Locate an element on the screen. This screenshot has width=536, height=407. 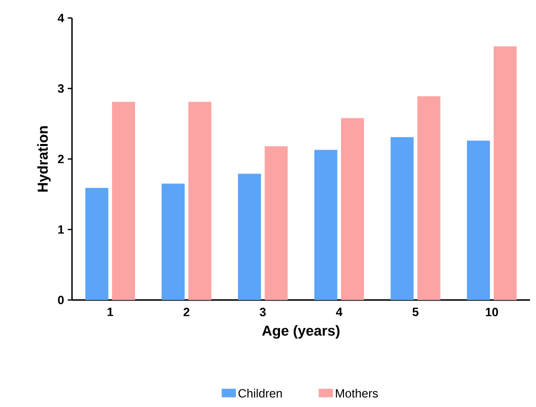
x-tick-label: 3 is located at coordinates (263, 312).